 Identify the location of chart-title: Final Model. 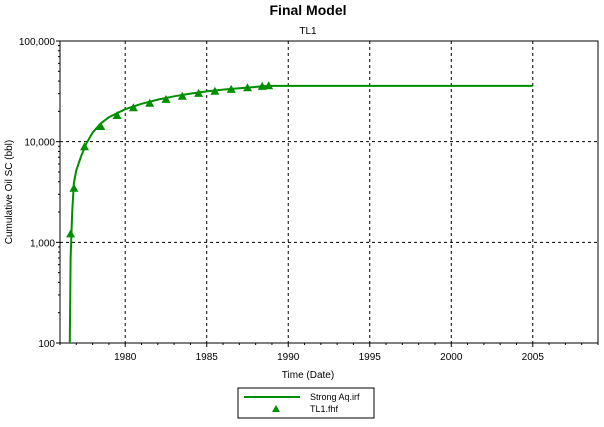
(308, 10).